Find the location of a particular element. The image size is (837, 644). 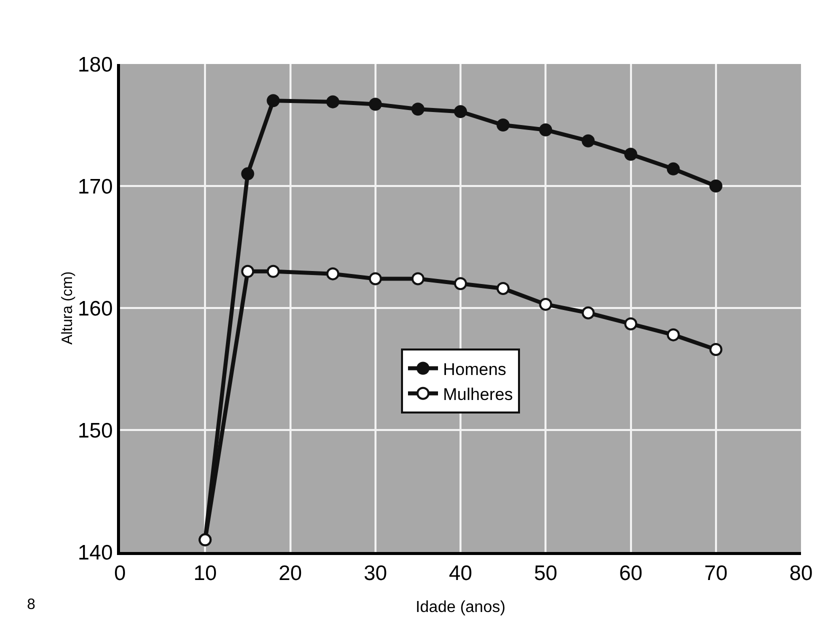

y-tick-label: 150 is located at coordinates (95, 430).